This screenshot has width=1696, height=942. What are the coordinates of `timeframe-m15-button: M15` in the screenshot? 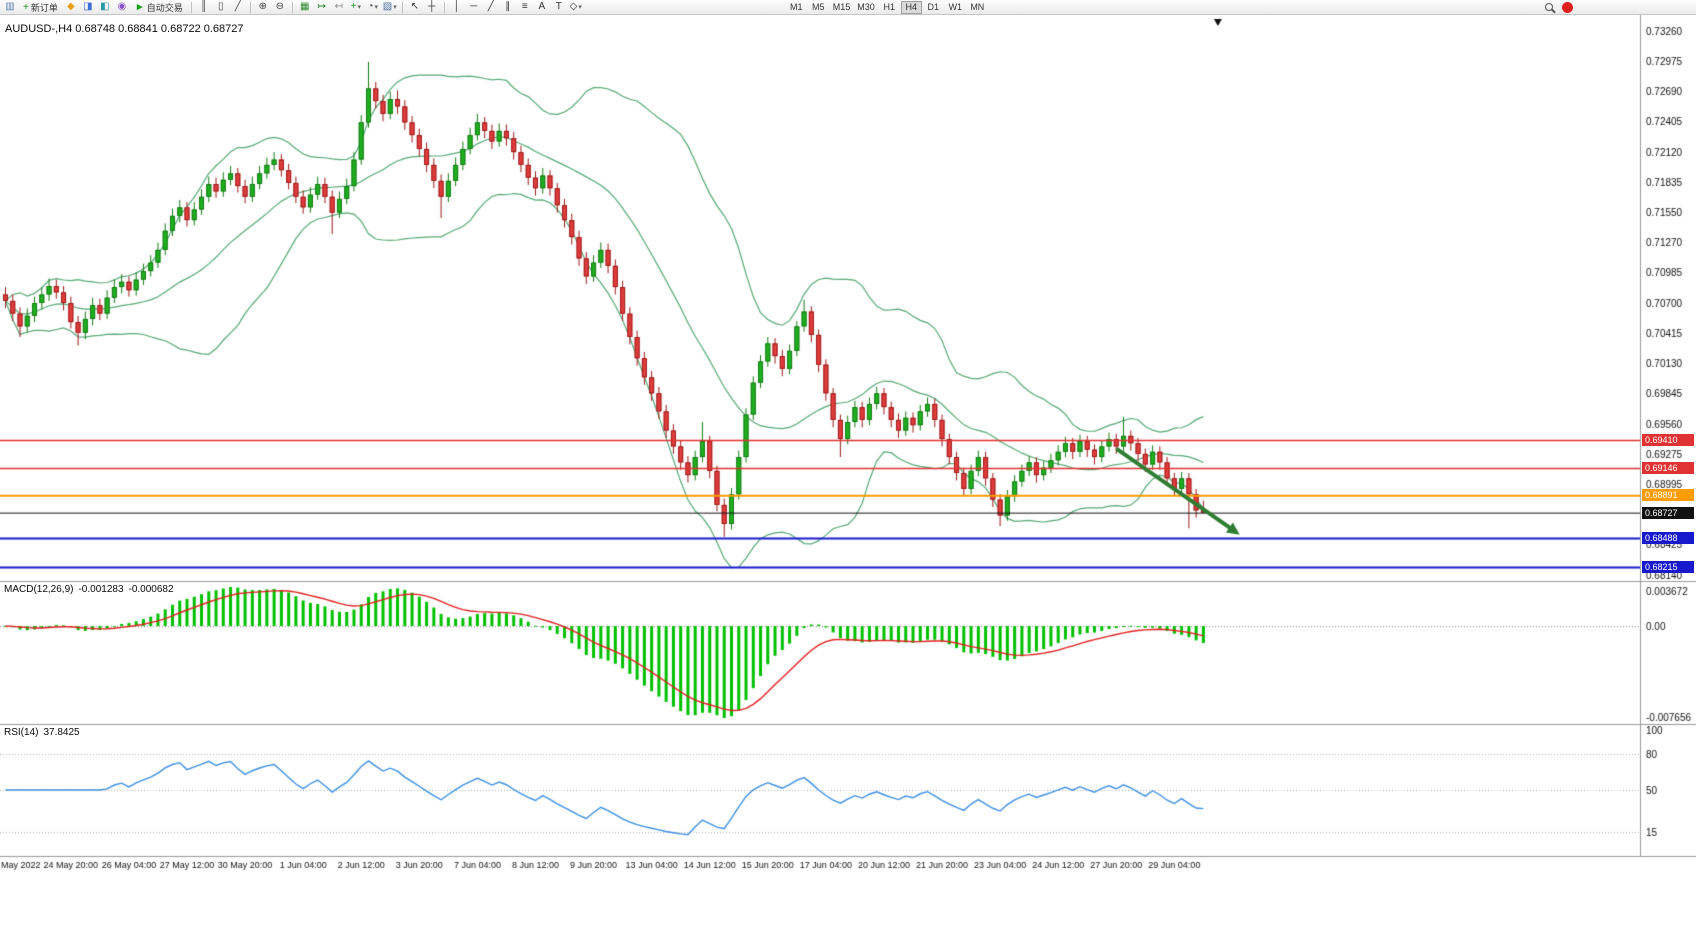 It's located at (841, 7).